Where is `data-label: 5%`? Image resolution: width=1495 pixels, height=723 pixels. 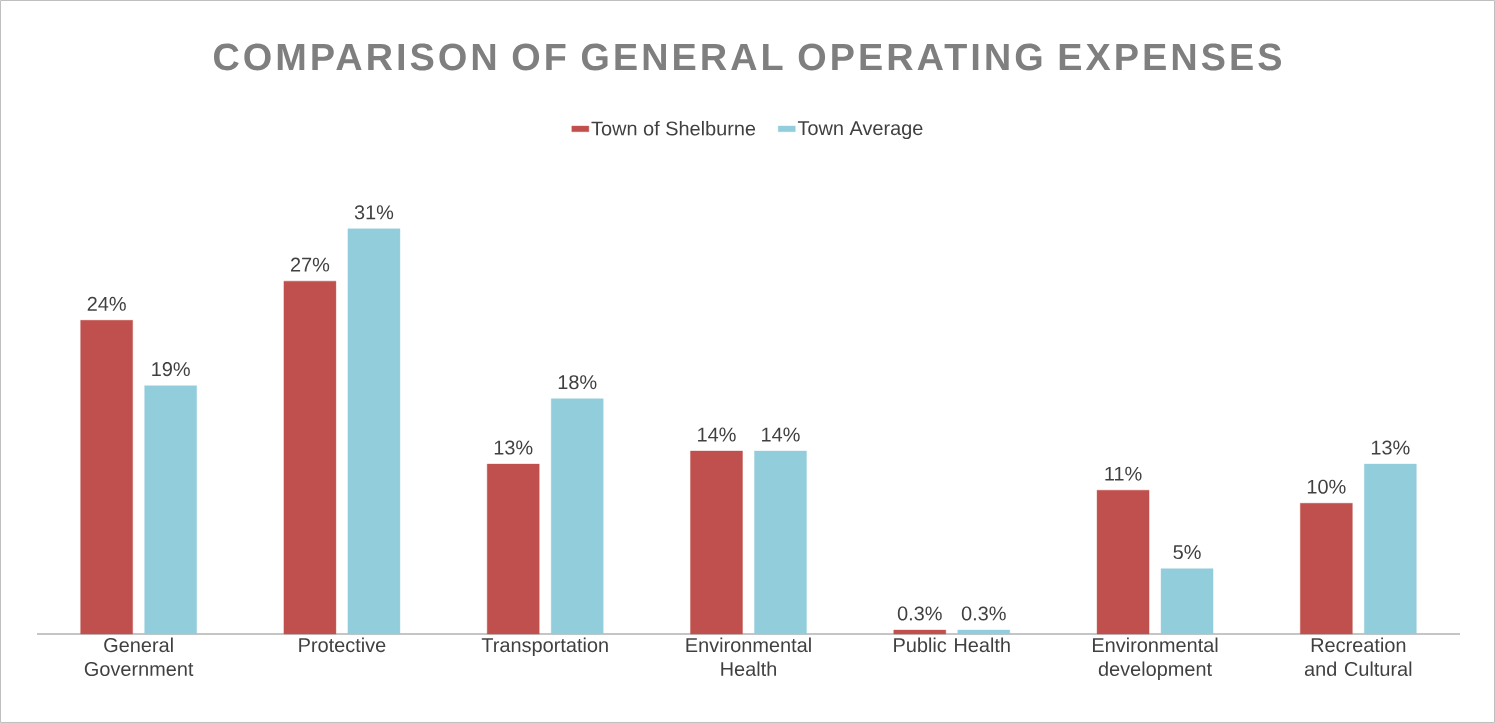
data-label: 5% is located at coordinates (1187, 552).